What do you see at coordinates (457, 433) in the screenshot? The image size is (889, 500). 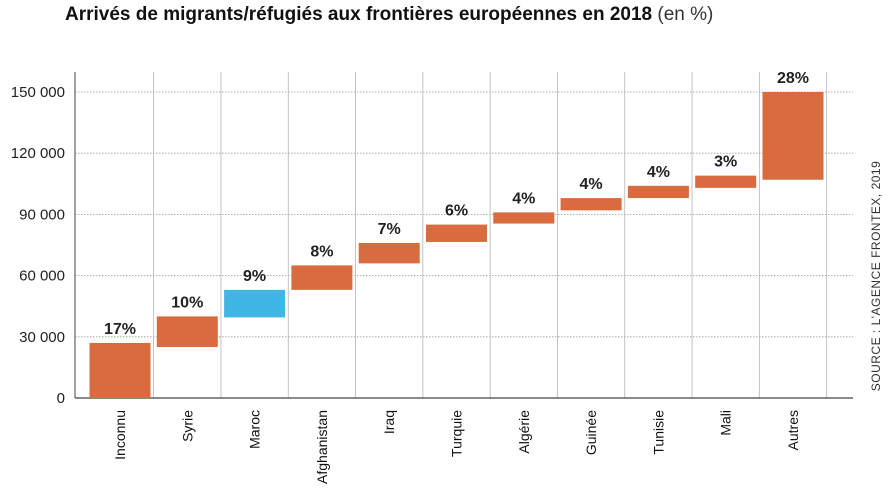 I see `category-label: Turquie` at bounding box center [457, 433].